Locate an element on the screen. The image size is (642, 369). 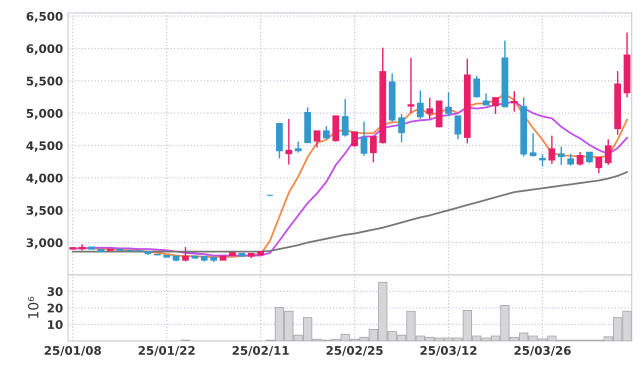
y-axis-title: 10⁶ is located at coordinates (33, 307).